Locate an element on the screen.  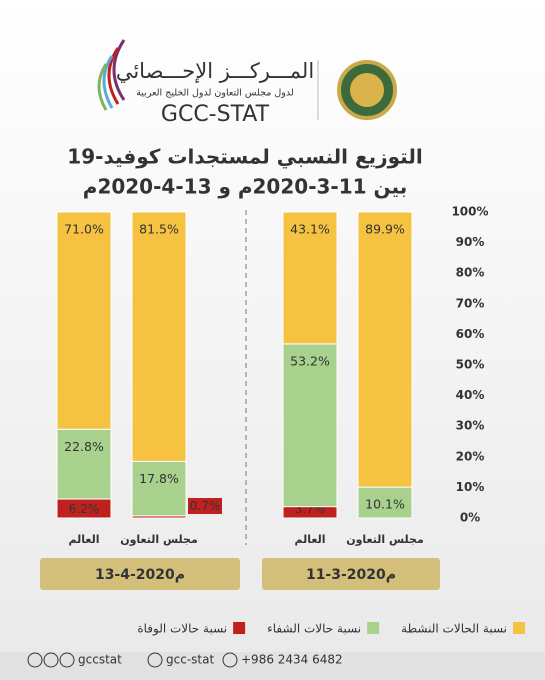
phone-number: +986 2434 6482 is located at coordinates (292, 660).